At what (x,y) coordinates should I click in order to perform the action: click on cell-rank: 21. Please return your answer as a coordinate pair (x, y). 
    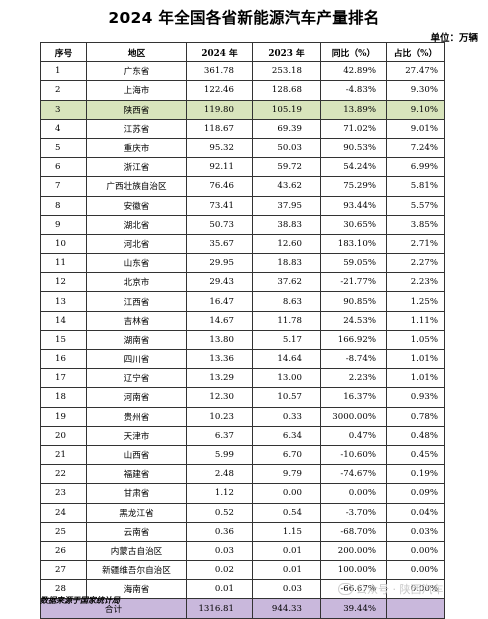
    Looking at the image, I should click on (63, 455).